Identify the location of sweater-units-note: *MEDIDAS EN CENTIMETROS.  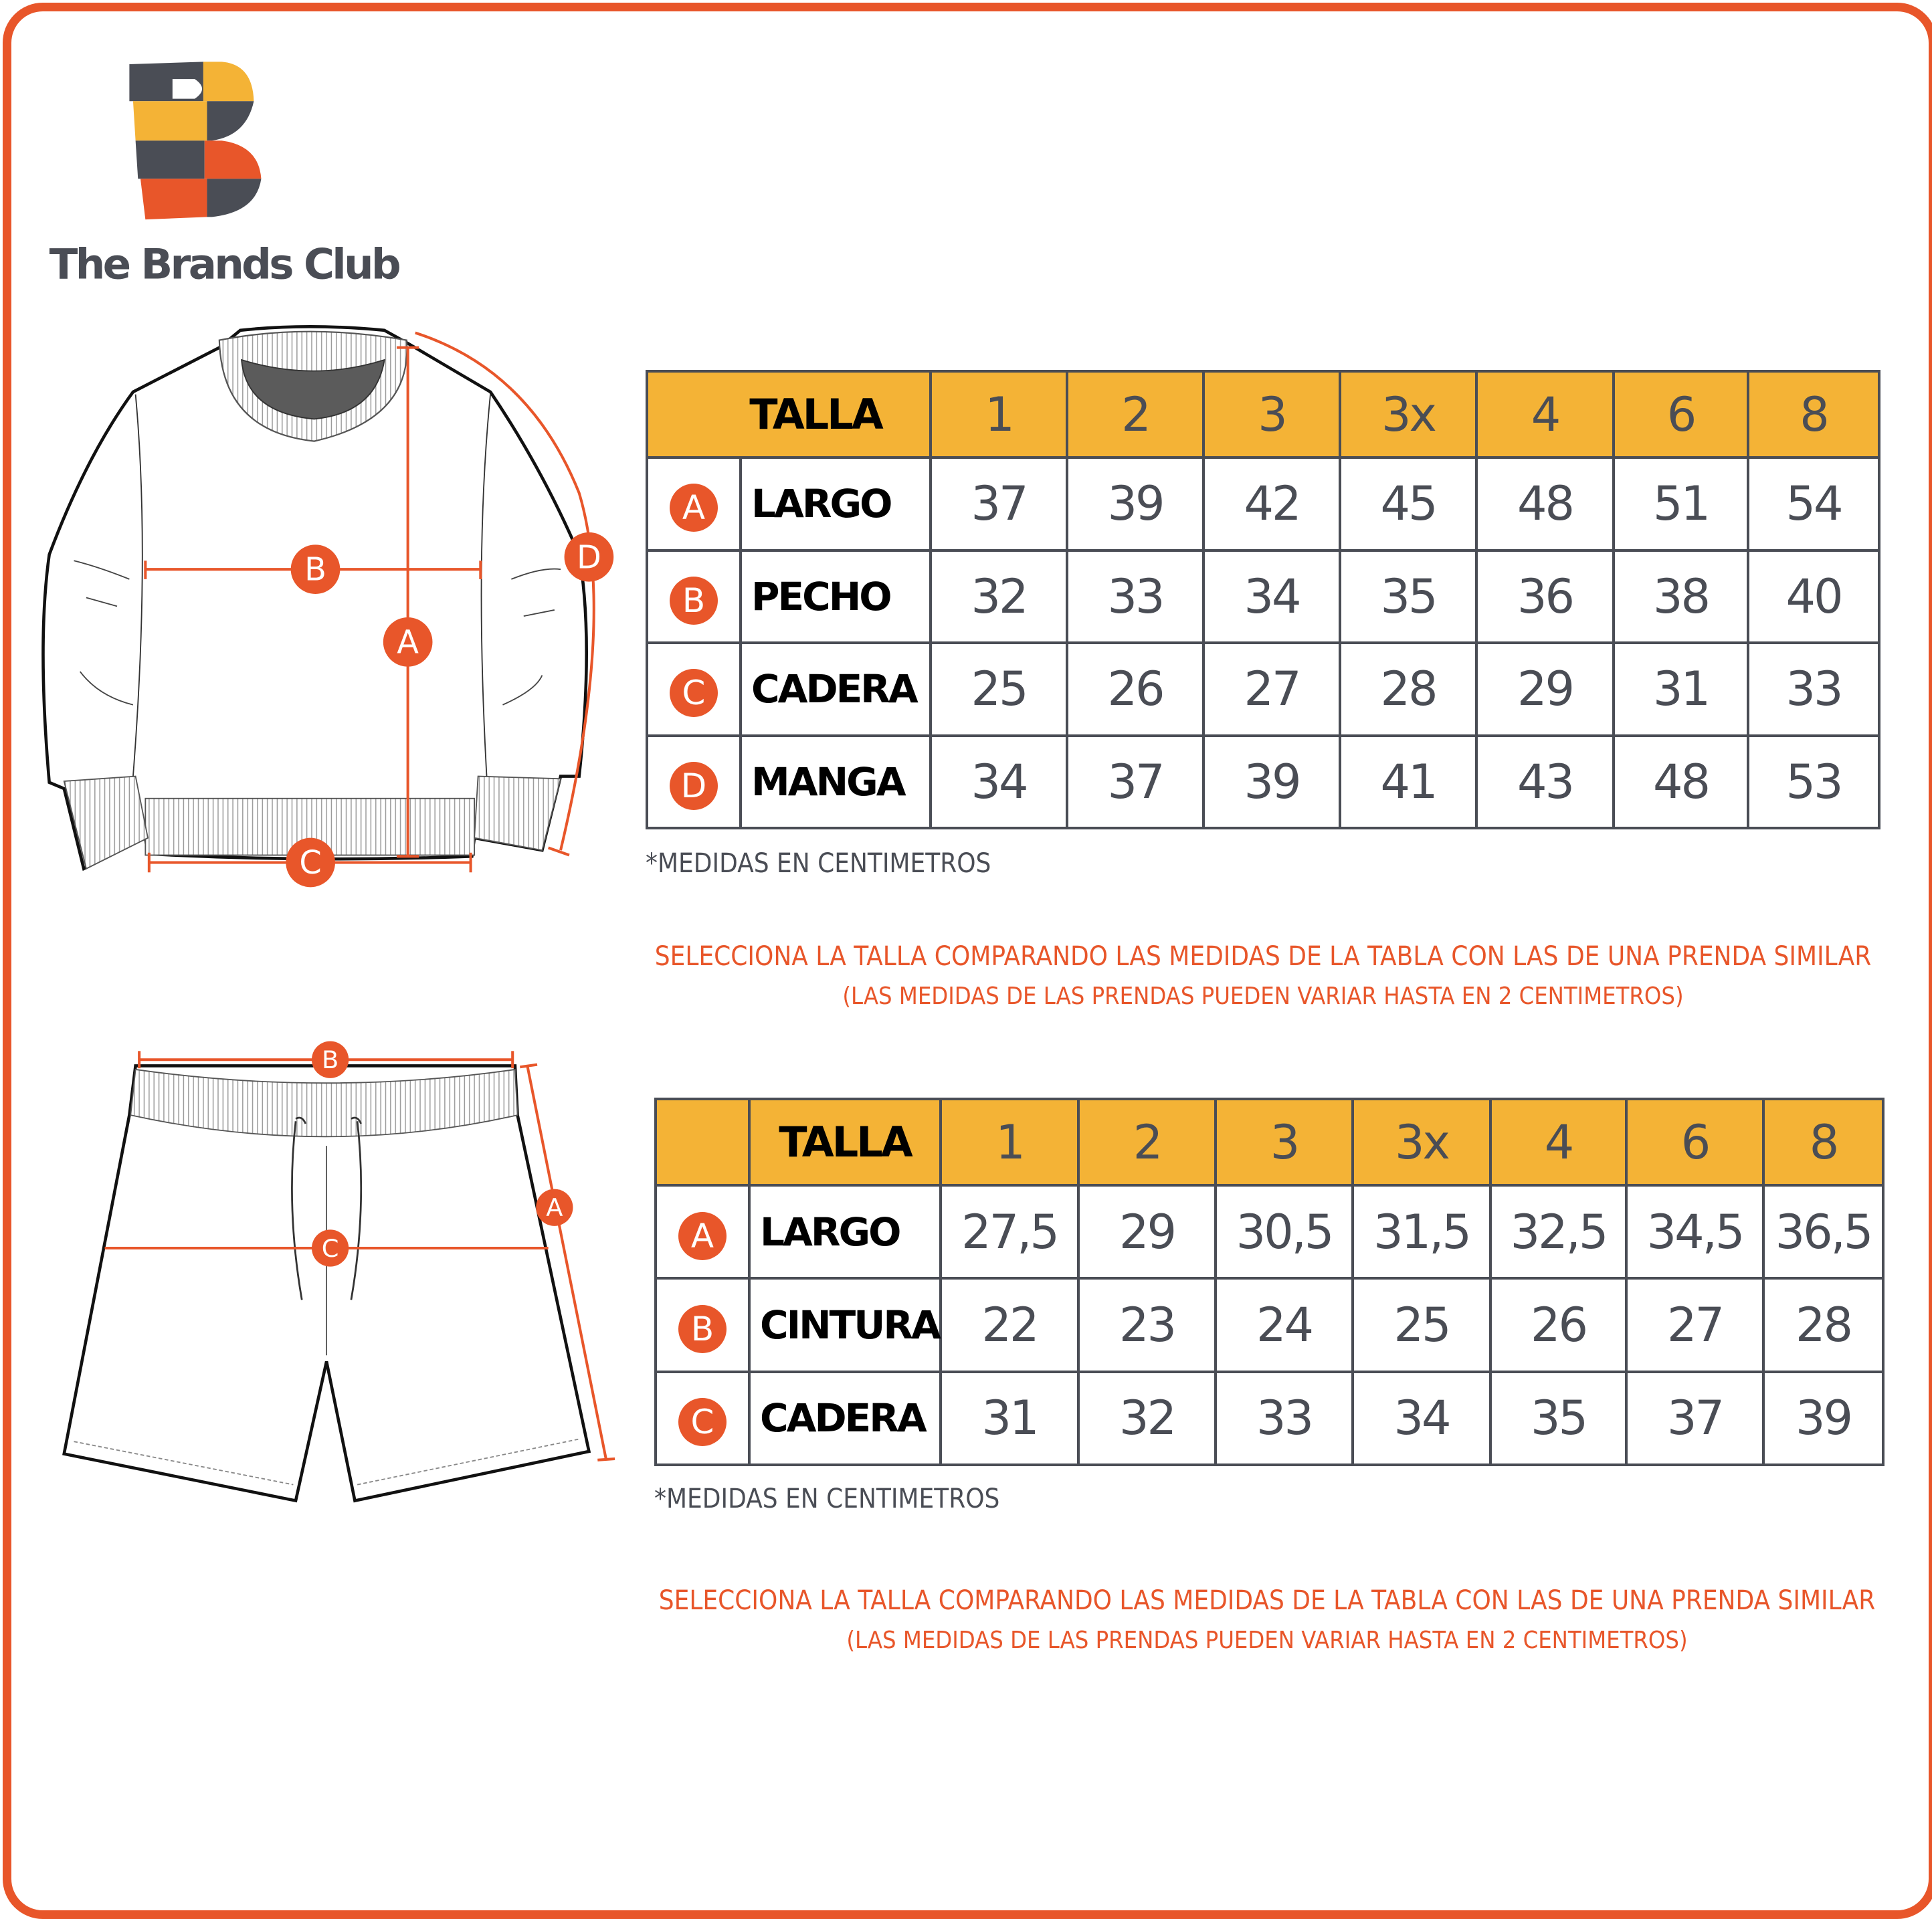
(819, 863).